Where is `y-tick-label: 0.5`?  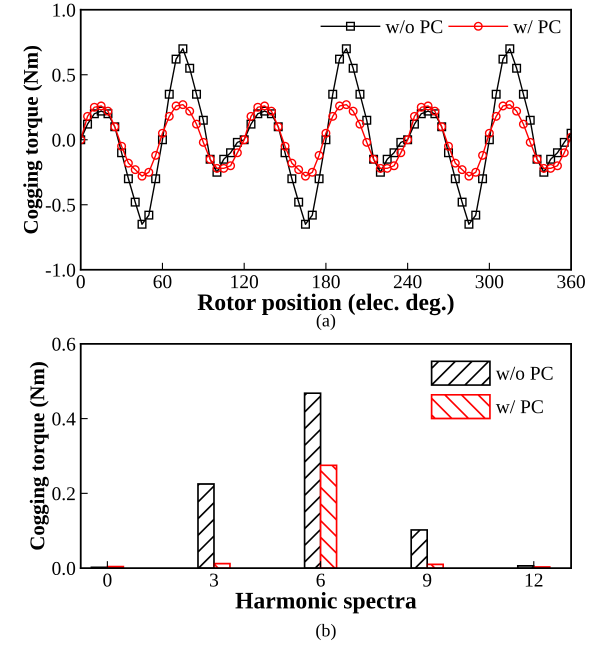 y-tick-label: 0.5 is located at coordinates (64, 75).